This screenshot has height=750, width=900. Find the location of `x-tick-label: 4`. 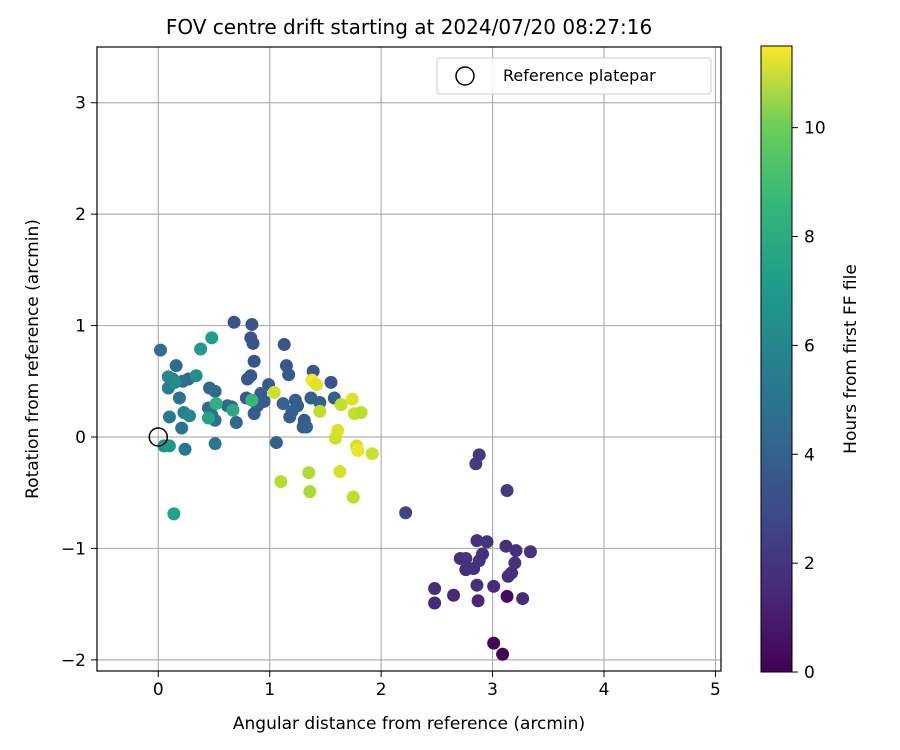

x-tick-label: 4 is located at coordinates (604, 690).